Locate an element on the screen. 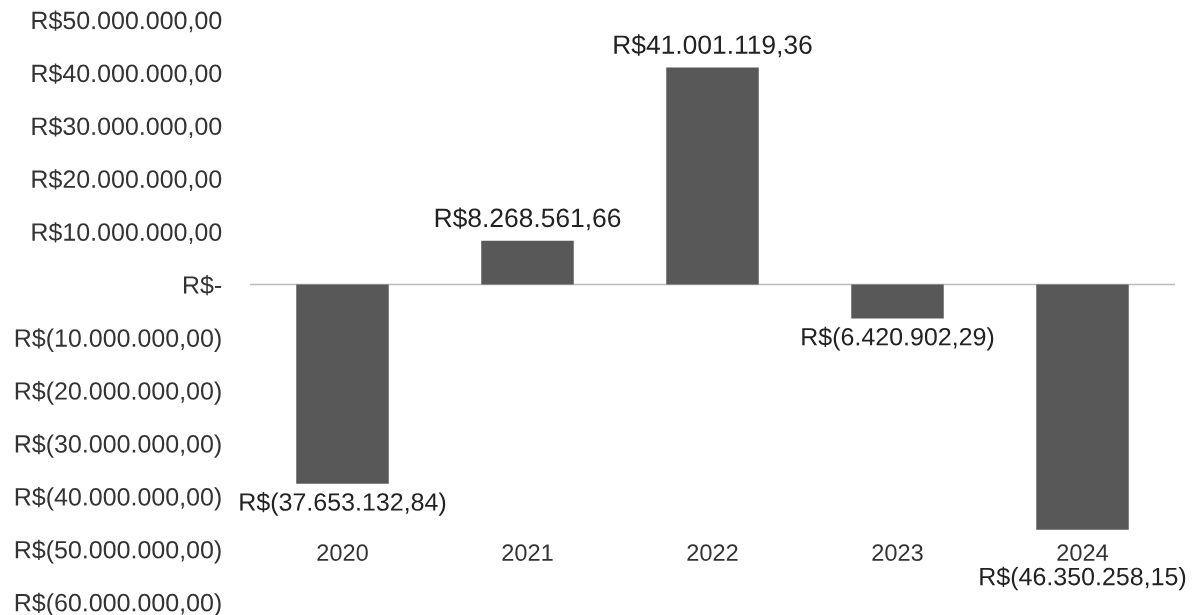  y-tick-label: R$(30.000.000,00) is located at coordinates (118, 446).